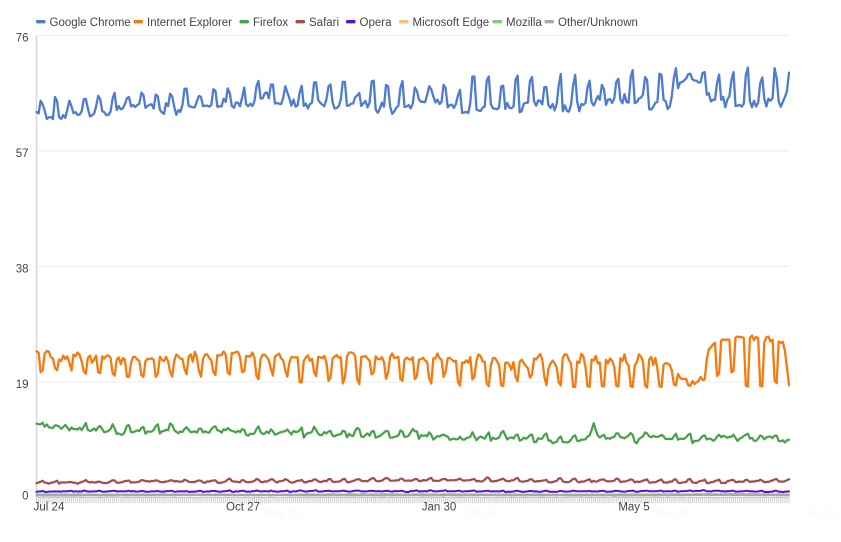  I want to click on svg-text: 19, so click(22, 385).